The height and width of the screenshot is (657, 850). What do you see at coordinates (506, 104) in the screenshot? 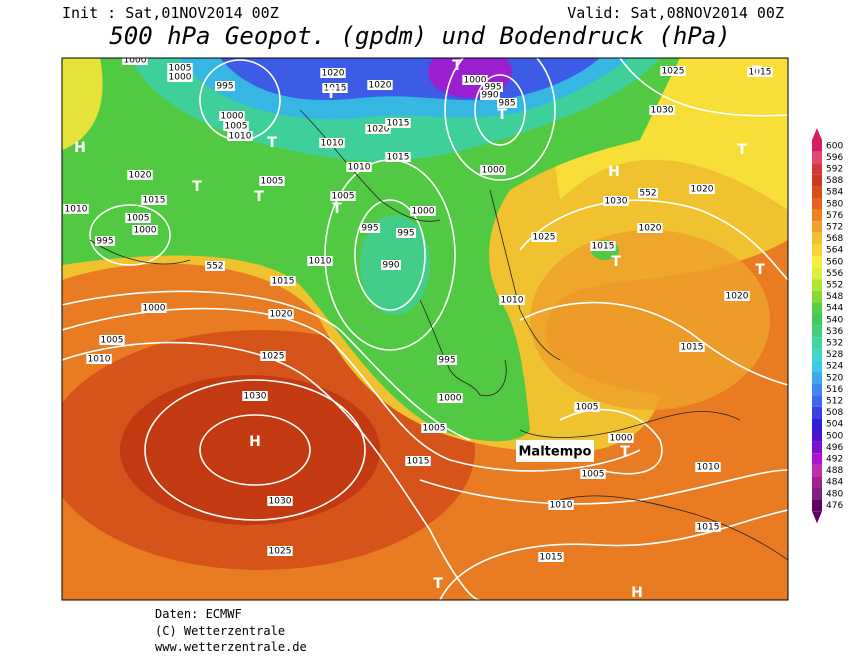
I see `isobar-label: 985` at bounding box center [506, 104].